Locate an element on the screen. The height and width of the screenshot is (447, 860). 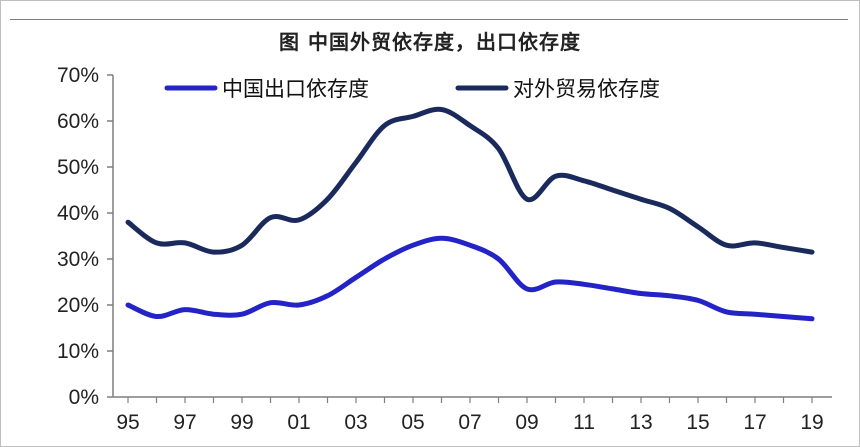
y-tick-label: 60% is located at coordinates (78, 121).